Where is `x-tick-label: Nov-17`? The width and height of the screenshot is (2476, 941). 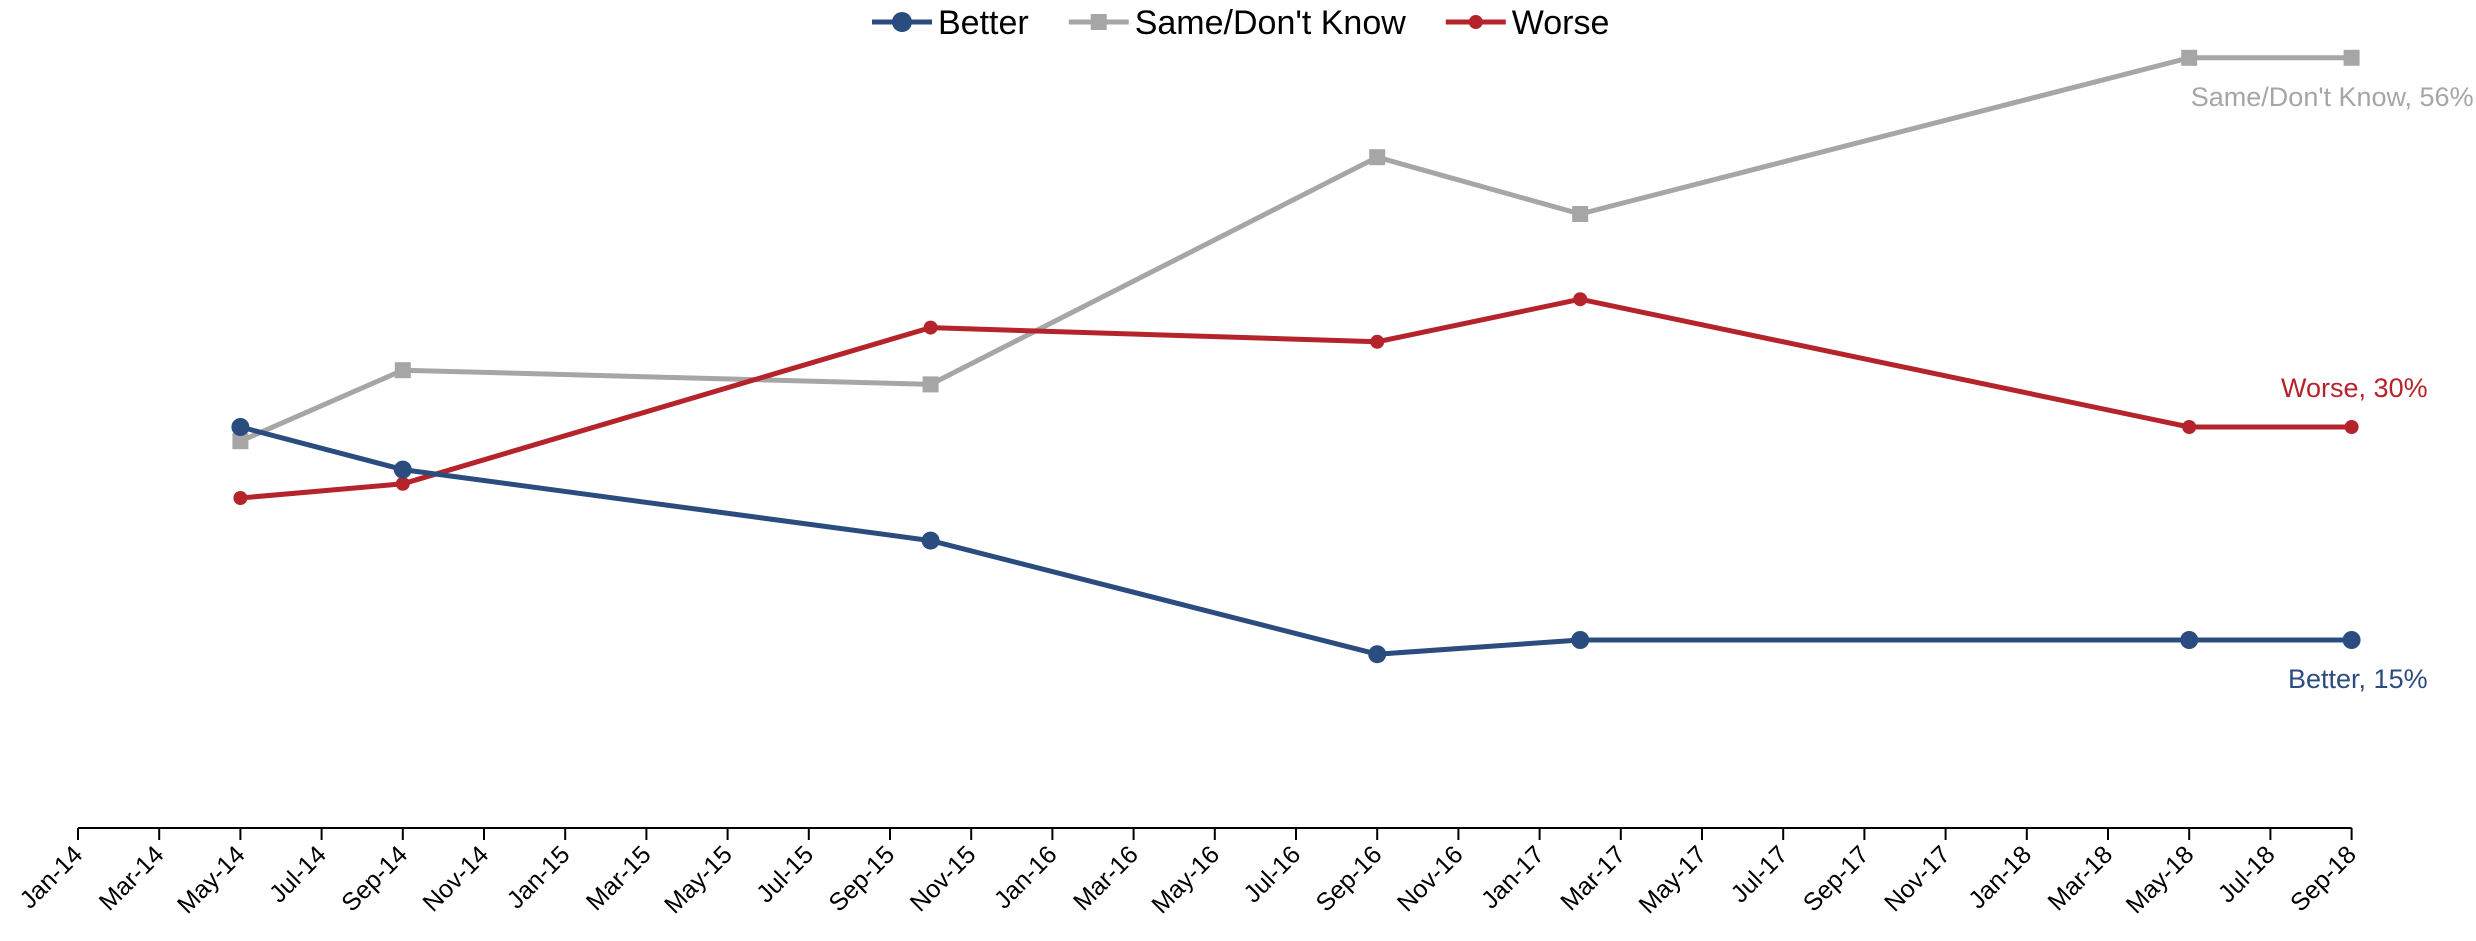 x-tick-label: Nov-17 is located at coordinates (1917, 878).